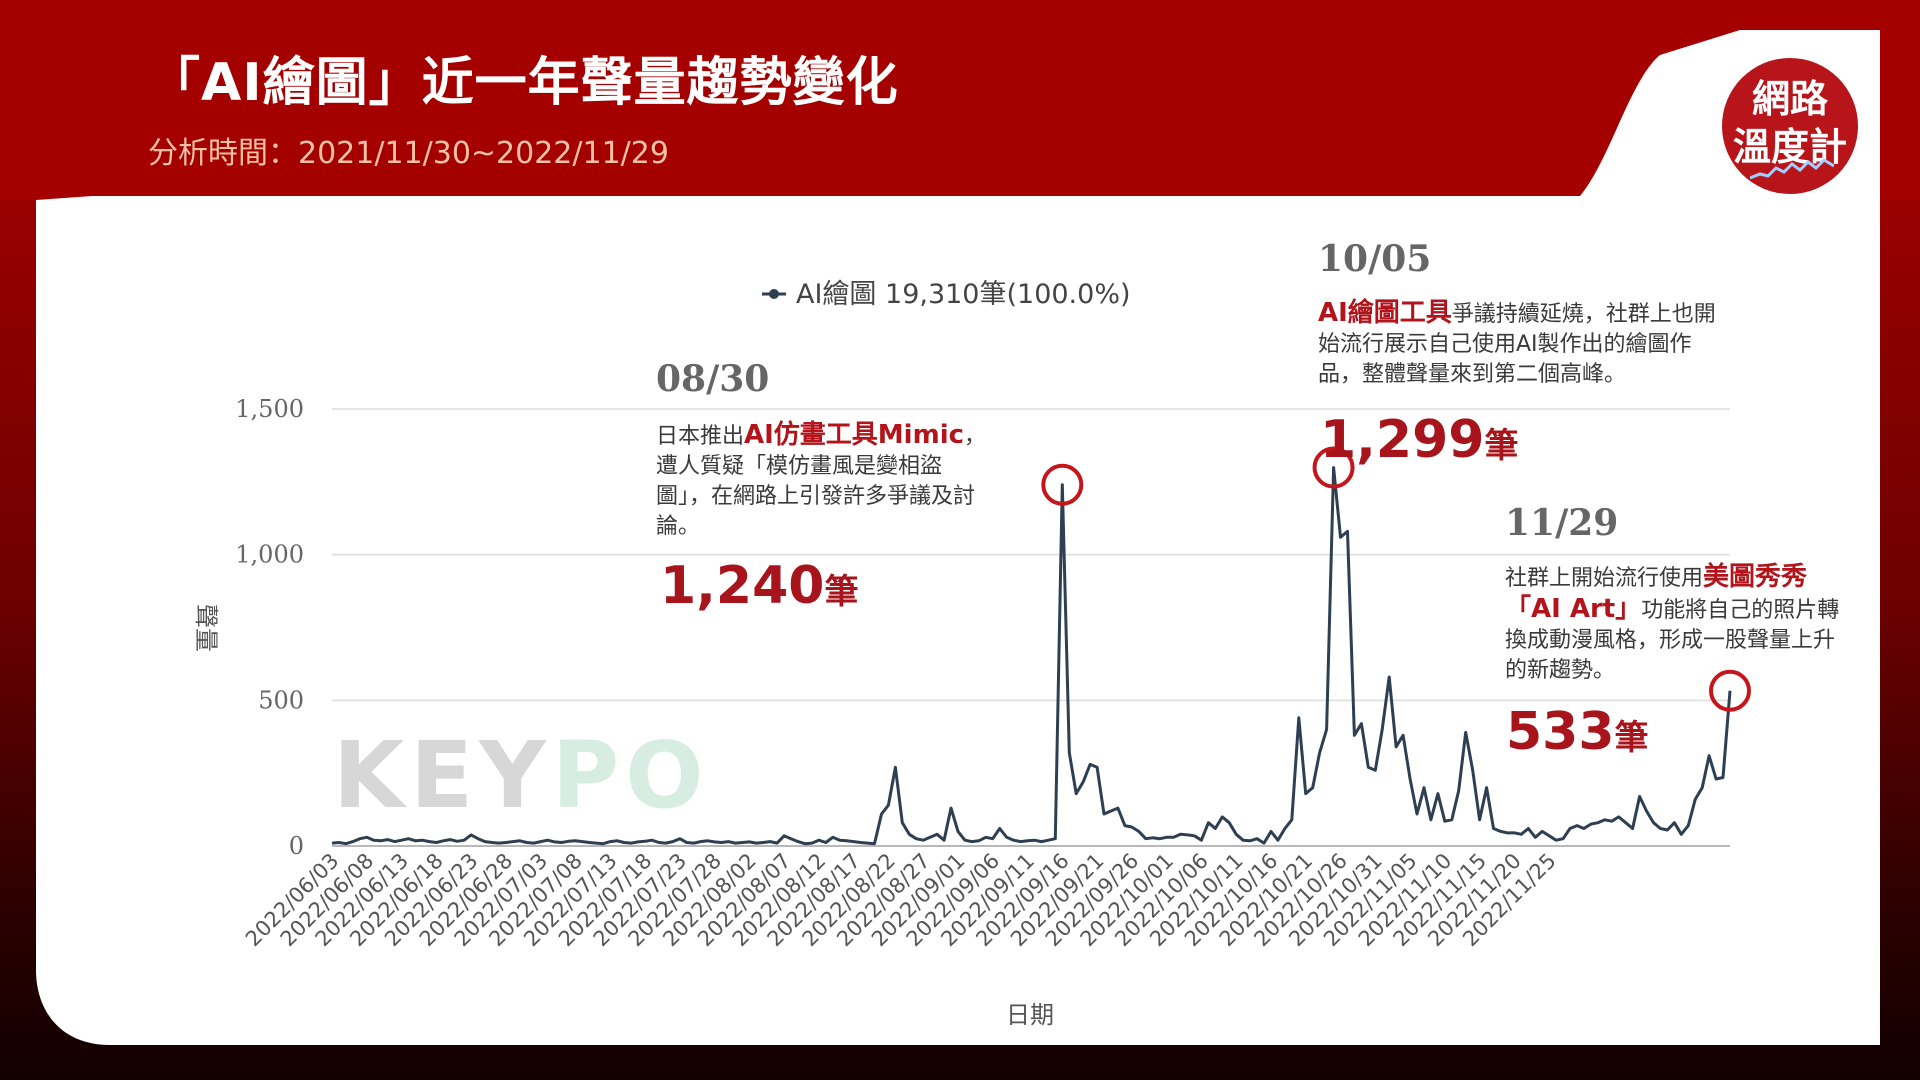 The image size is (1920, 1080). Describe the element at coordinates (1375, 259) in the screenshot. I see `annotation-date-1005: 10/05` at that location.